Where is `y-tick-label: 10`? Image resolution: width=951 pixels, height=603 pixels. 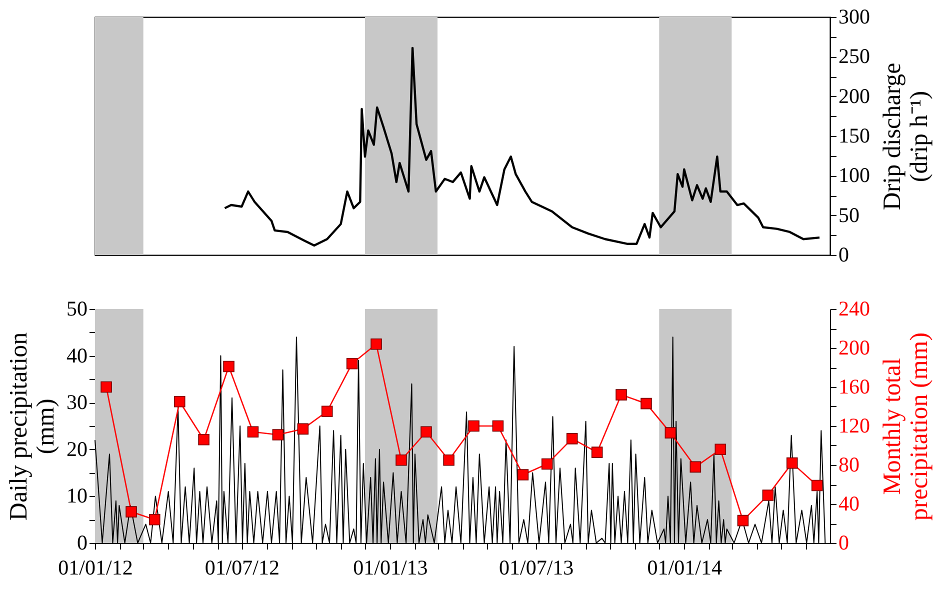
y-tick-label: 10 is located at coordinates (77, 496).